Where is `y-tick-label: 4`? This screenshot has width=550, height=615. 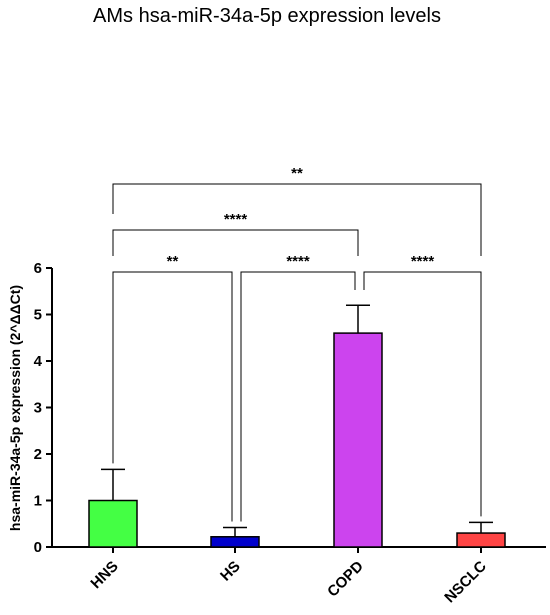 y-tick-label: 4 is located at coordinates (38, 361).